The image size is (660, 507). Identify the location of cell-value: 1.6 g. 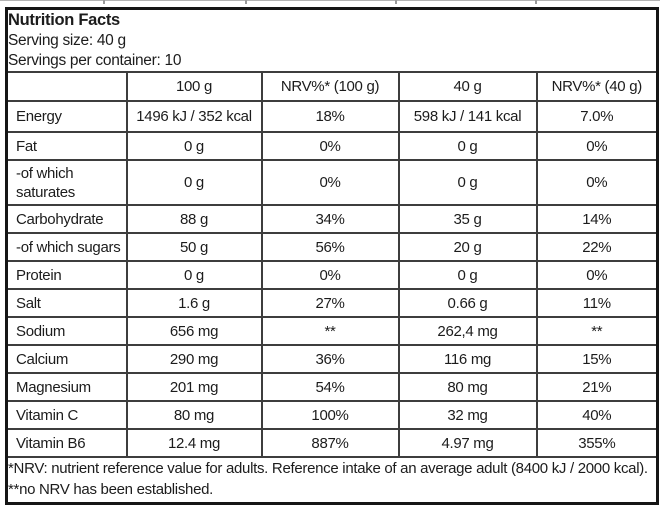
(194, 303).